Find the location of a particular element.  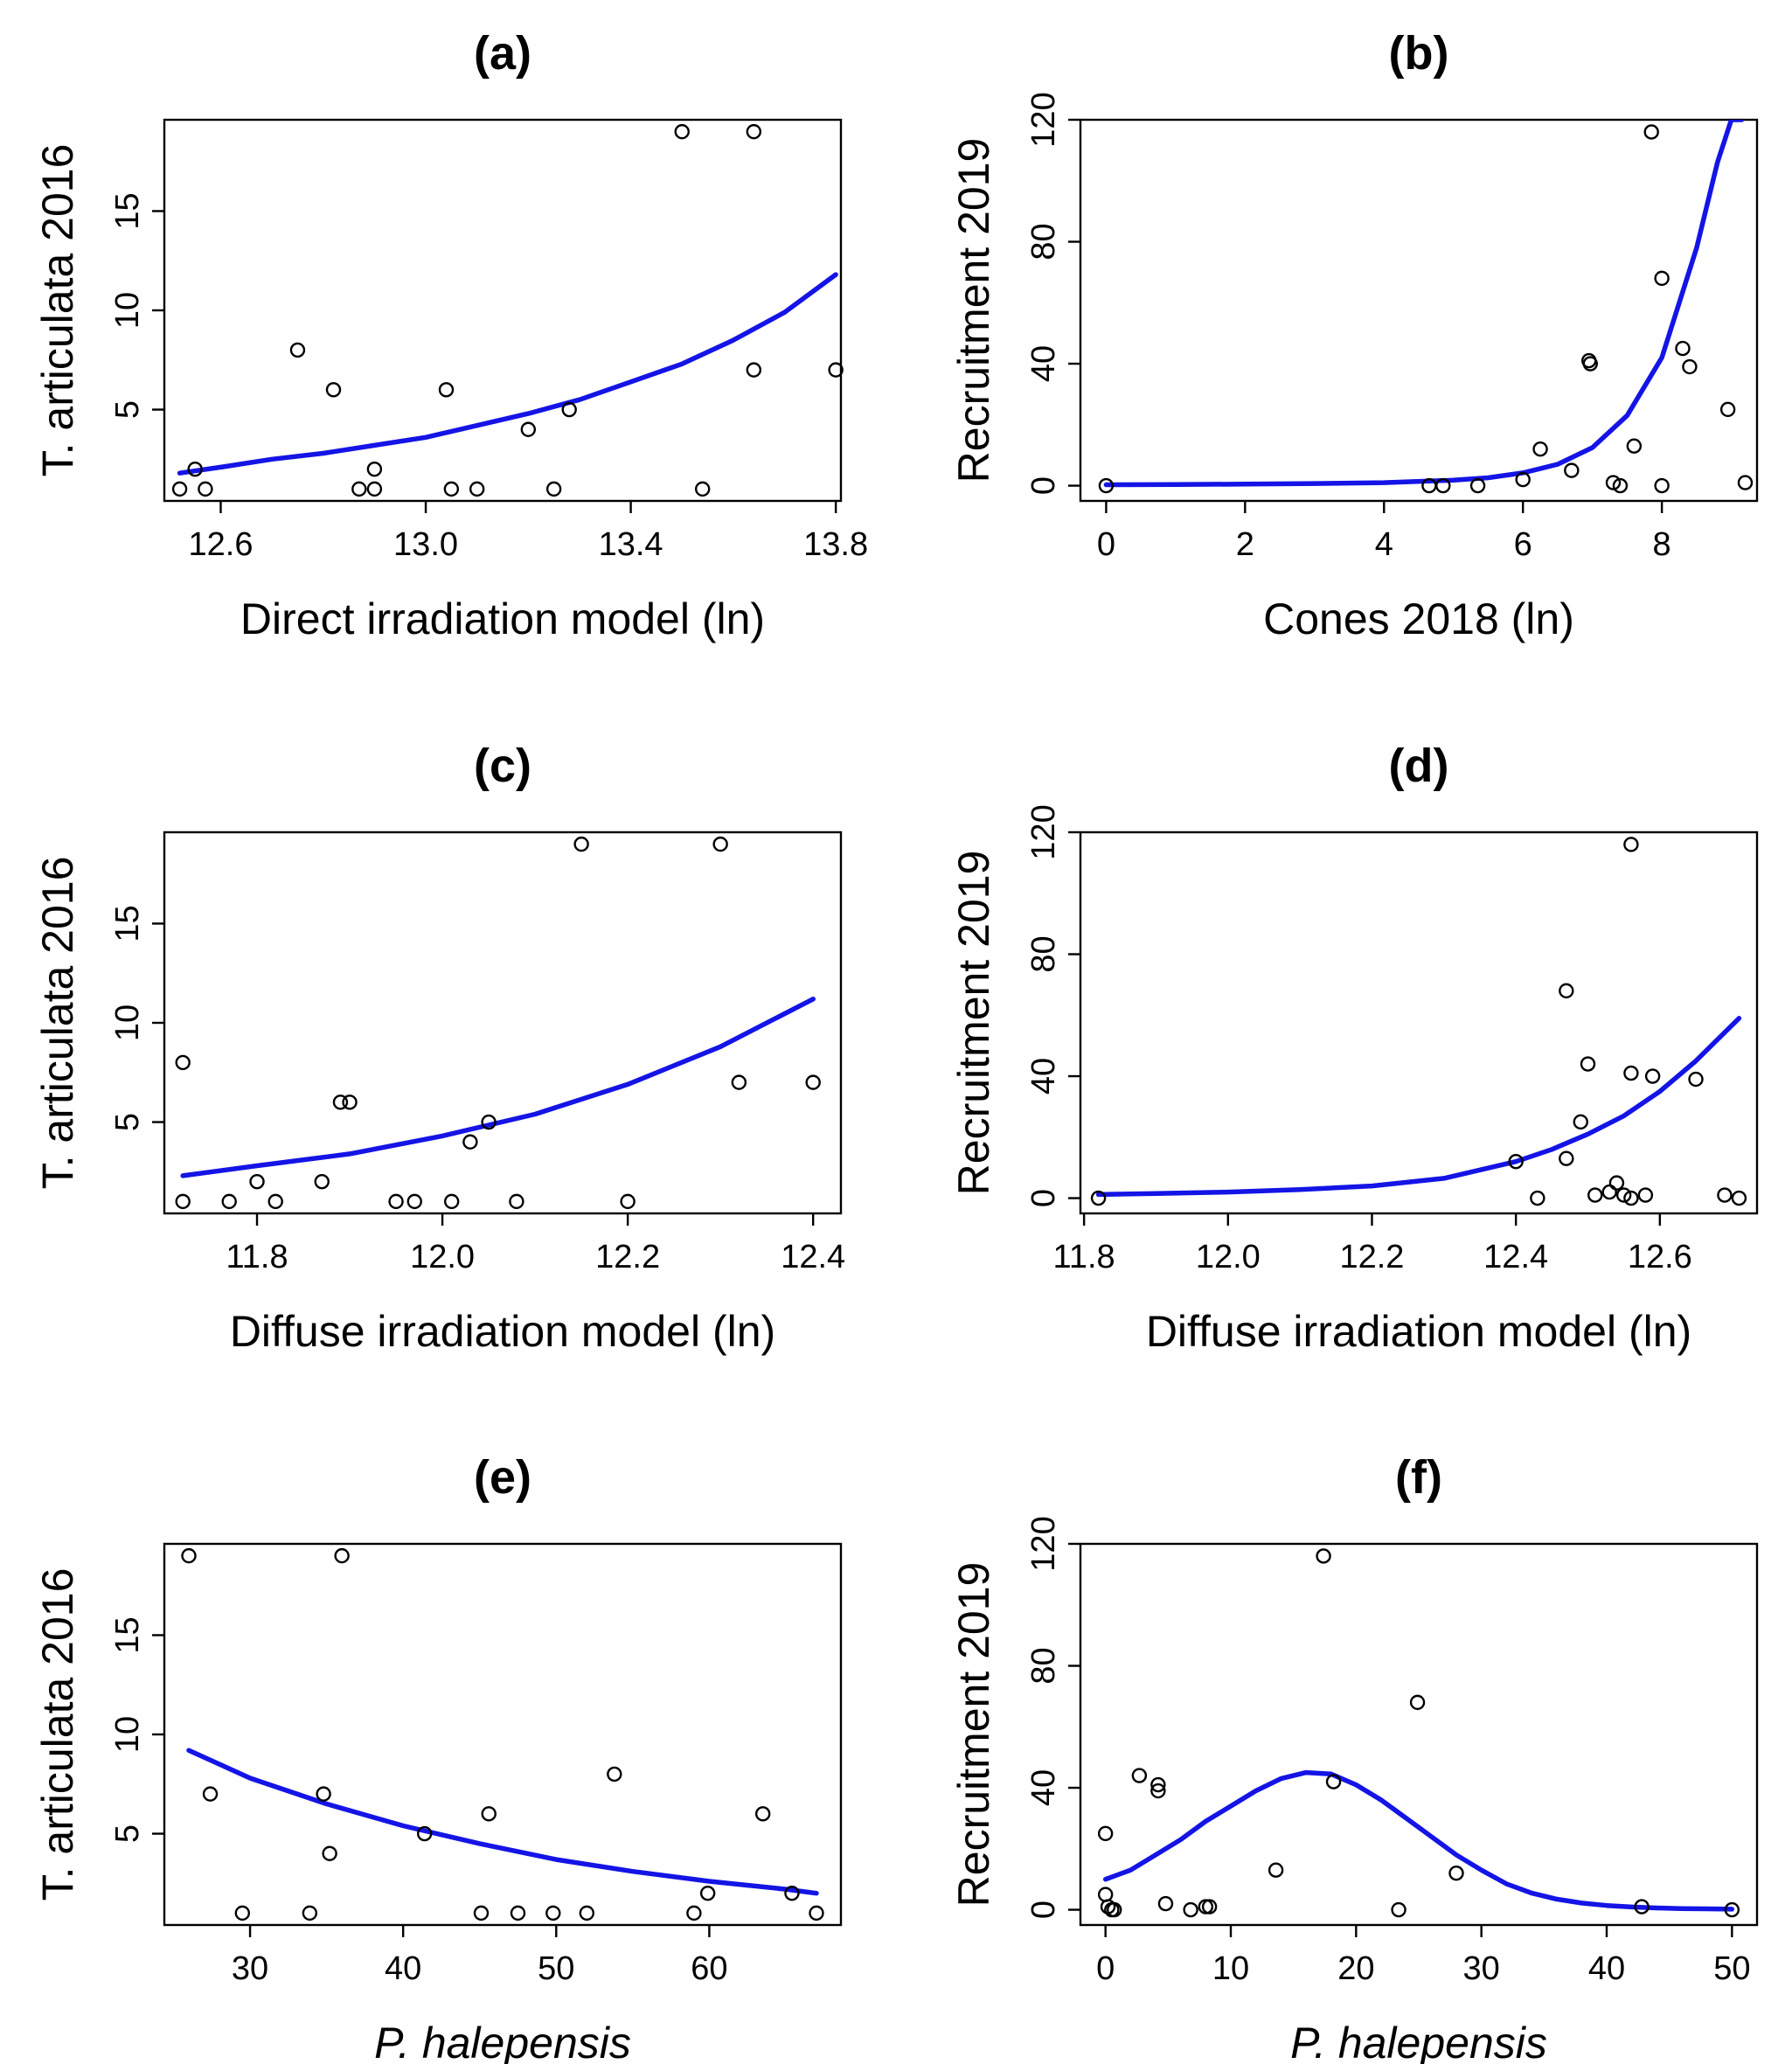

x-tick-label: 10 is located at coordinates (1230, 1968).